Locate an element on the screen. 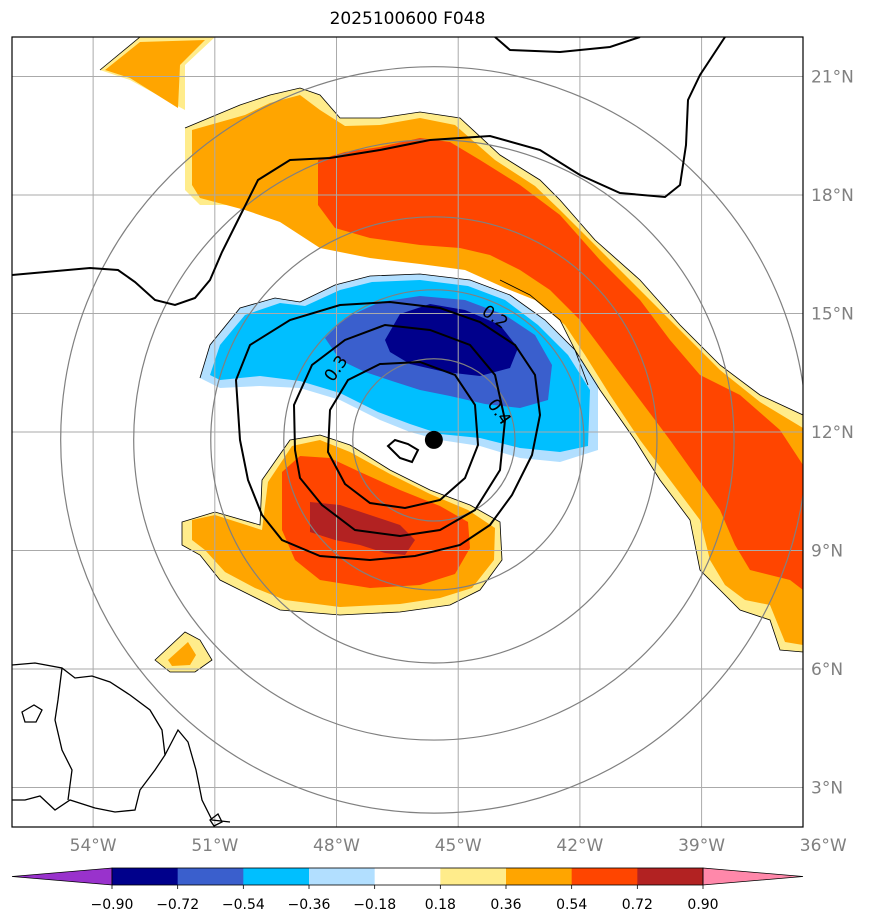  colorbar-tick-label: −0.90 is located at coordinates (112, 905).